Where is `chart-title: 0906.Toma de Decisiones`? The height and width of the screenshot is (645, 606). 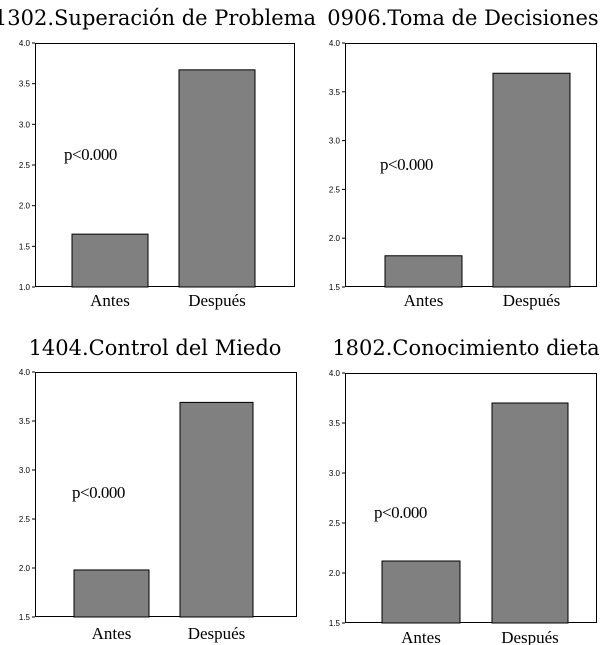
chart-title: 0906.Toma de Decisiones is located at coordinates (462, 18).